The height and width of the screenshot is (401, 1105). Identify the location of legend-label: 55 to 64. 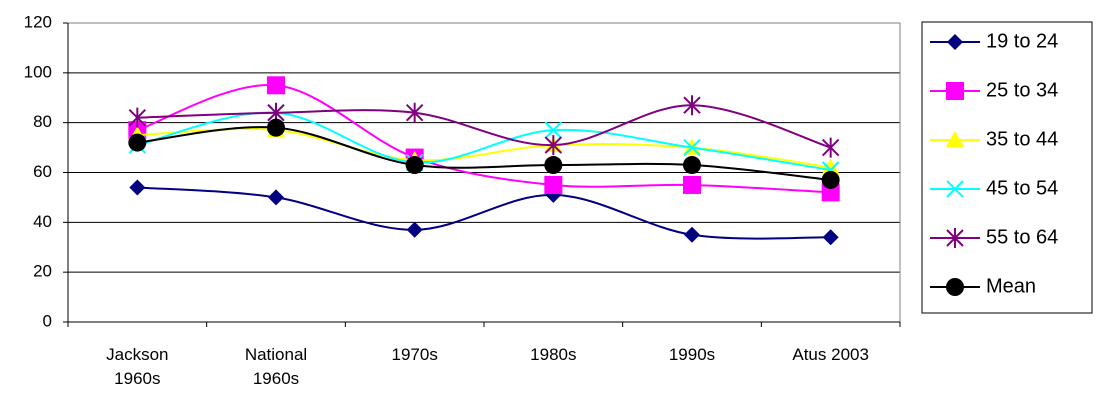
(1022, 237).